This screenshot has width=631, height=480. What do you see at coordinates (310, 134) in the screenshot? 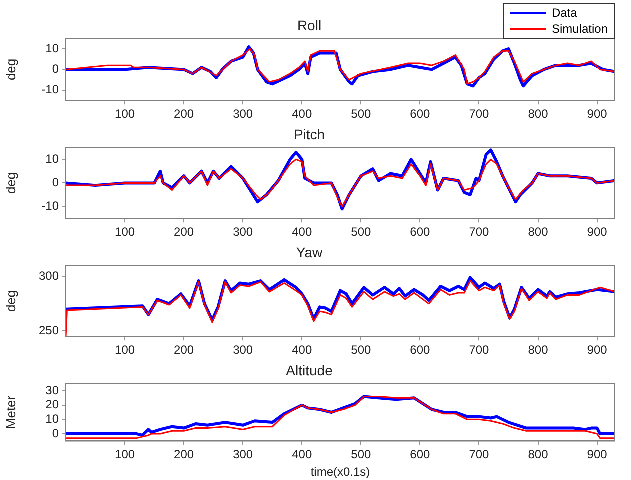
I see `chart-title: Pitch` at bounding box center [310, 134].